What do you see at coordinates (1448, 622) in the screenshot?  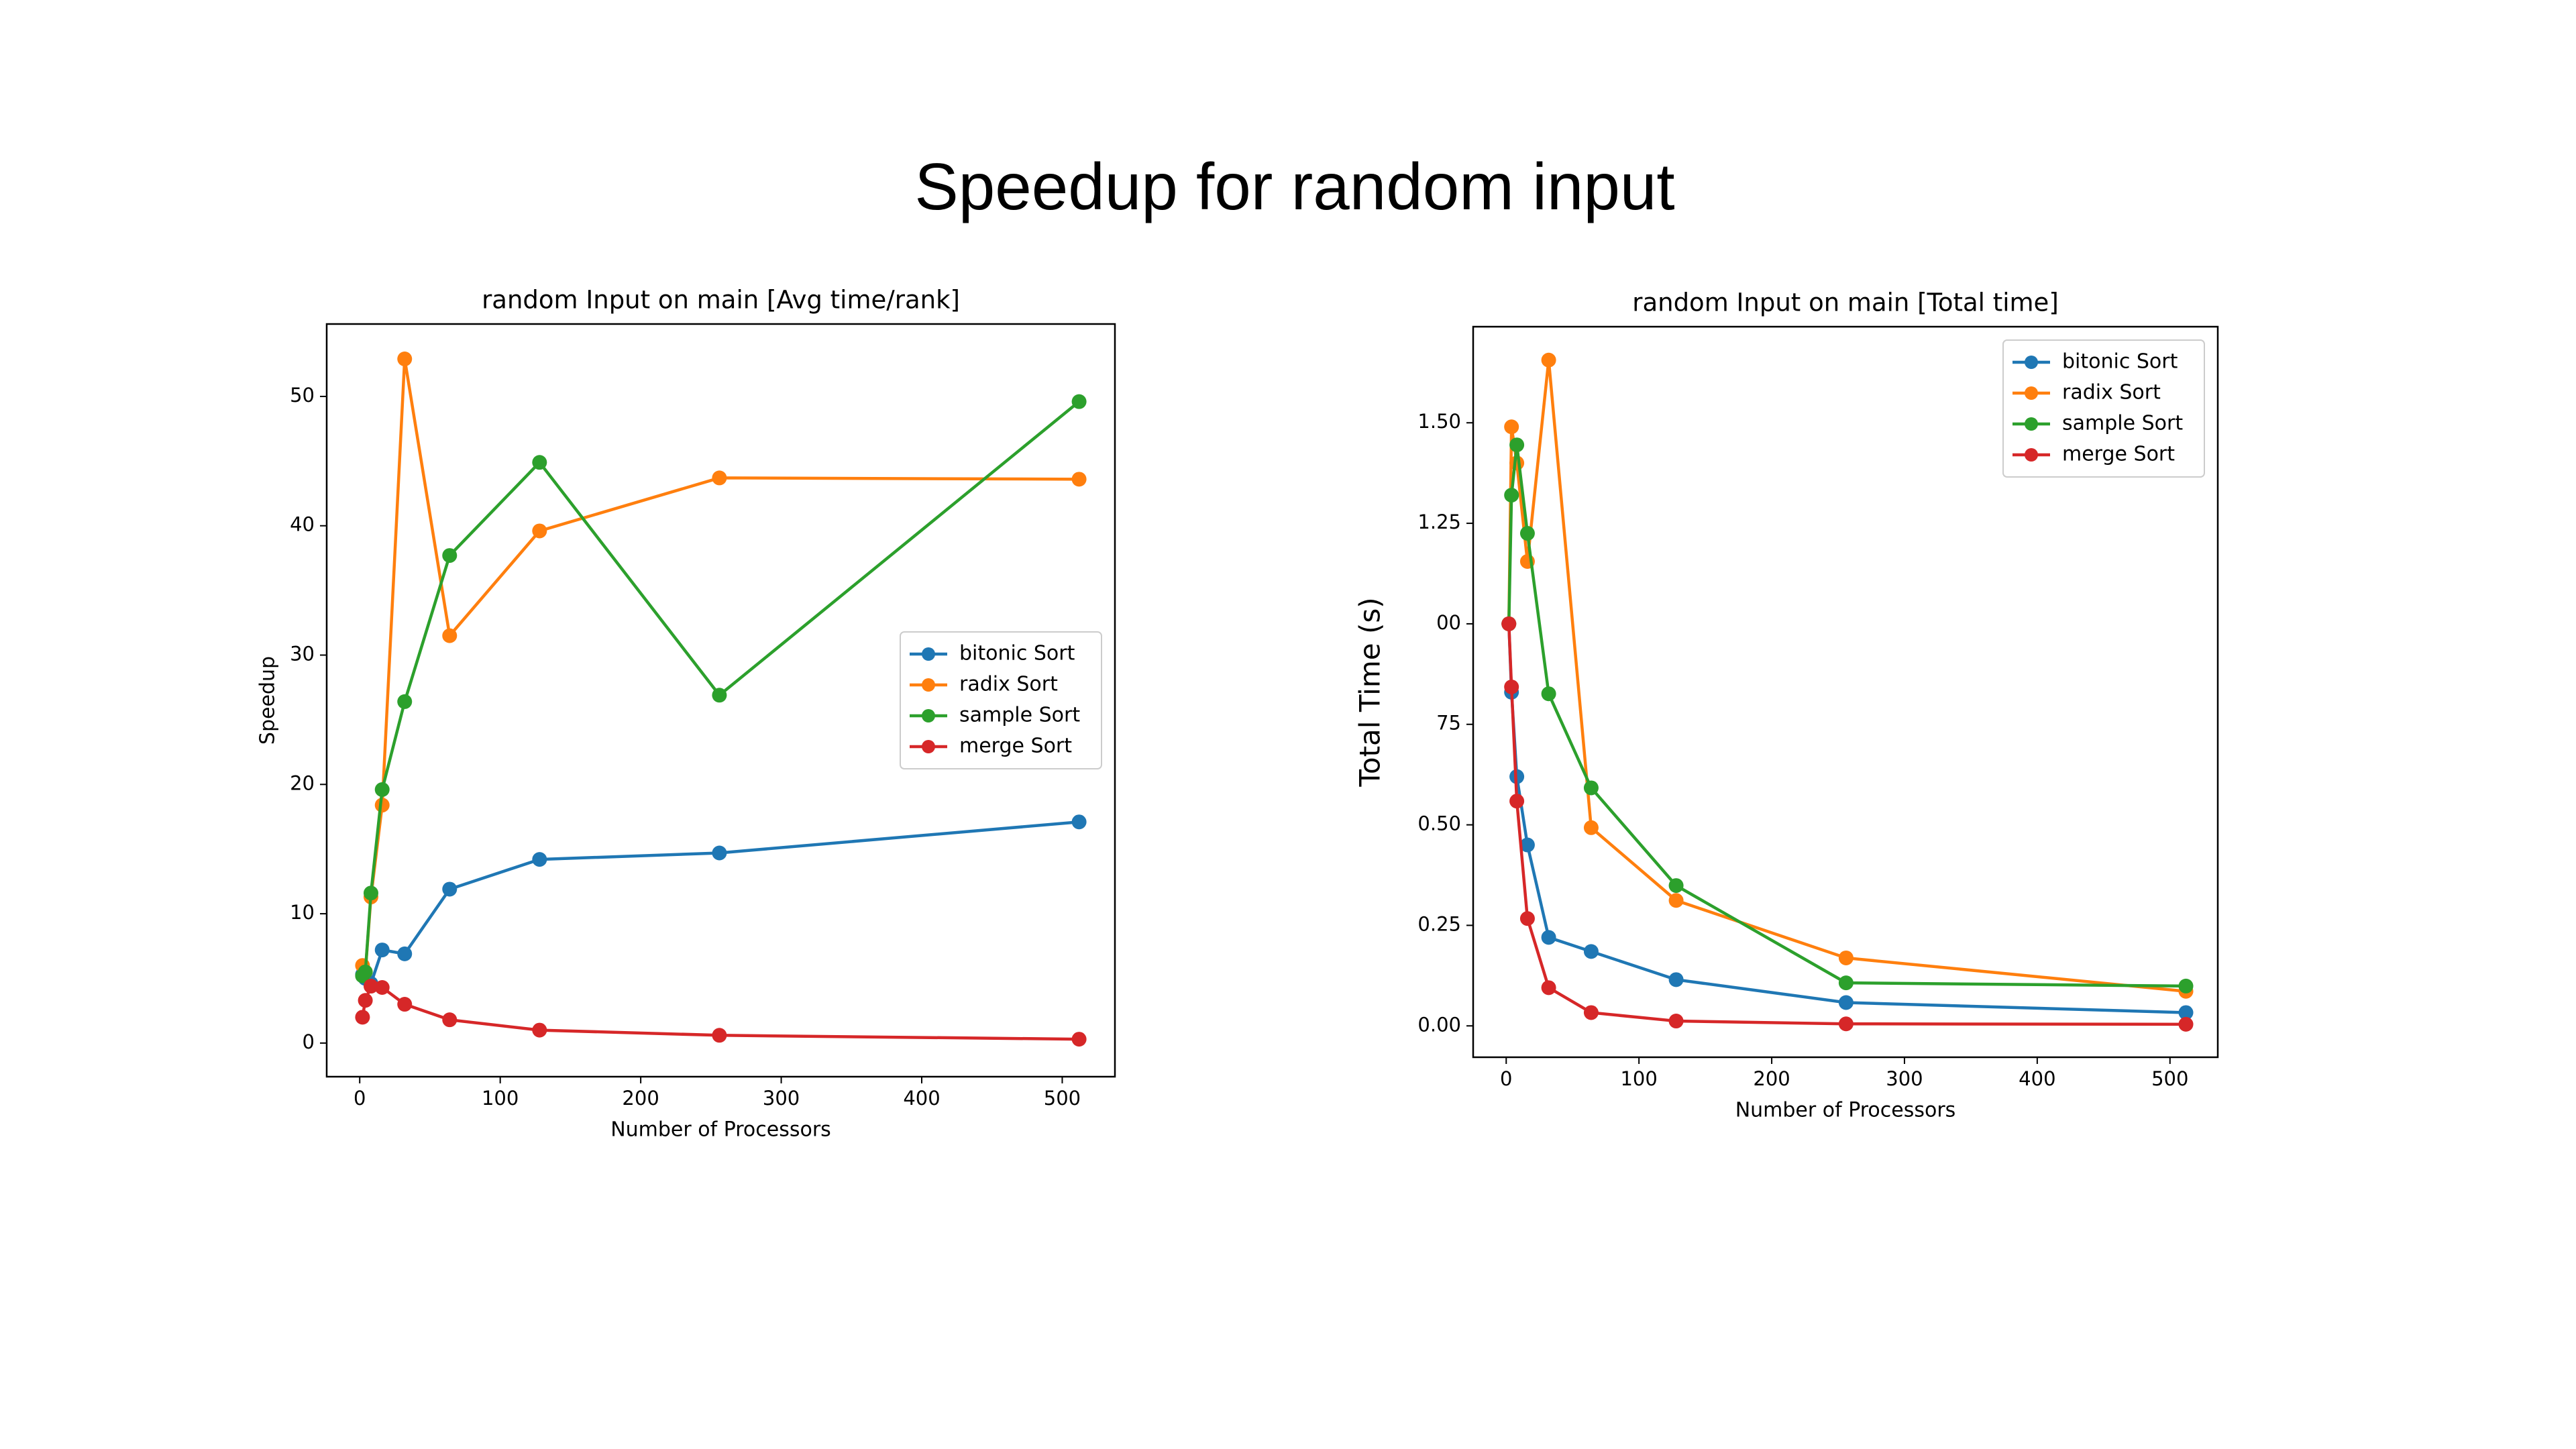 I see `y-tick-label: 00` at bounding box center [1448, 622].